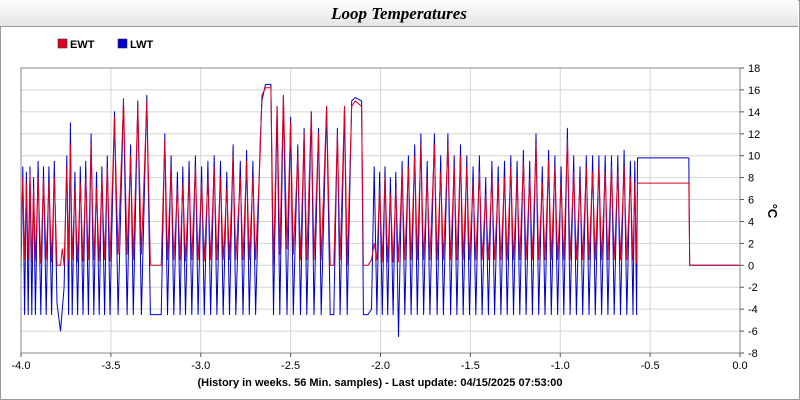 This screenshot has height=400, width=800. What do you see at coordinates (751, 222) in the screenshot?
I see `y-tick-label: 4` at bounding box center [751, 222].